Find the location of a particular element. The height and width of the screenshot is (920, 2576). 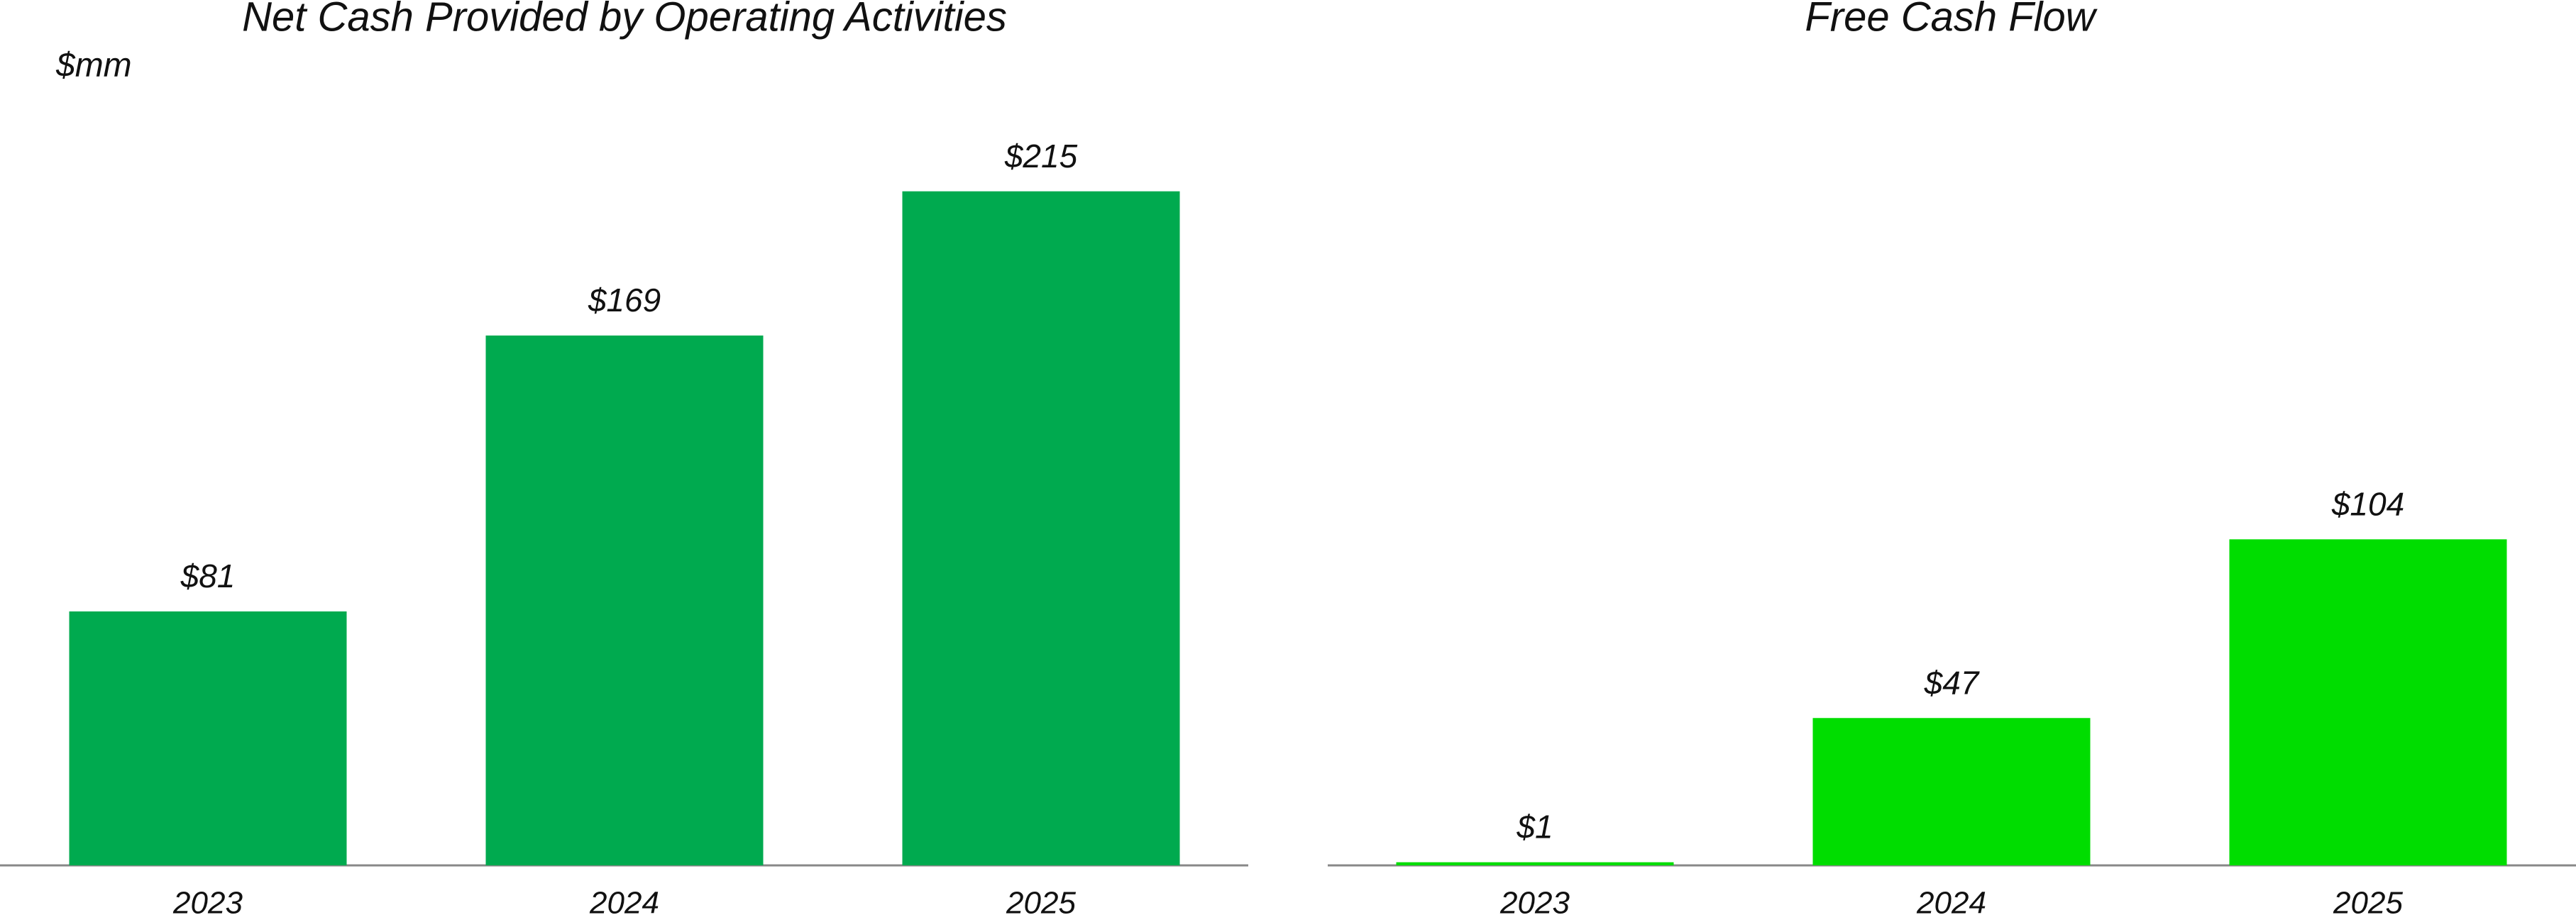

value-label: $81 is located at coordinates (208, 576).